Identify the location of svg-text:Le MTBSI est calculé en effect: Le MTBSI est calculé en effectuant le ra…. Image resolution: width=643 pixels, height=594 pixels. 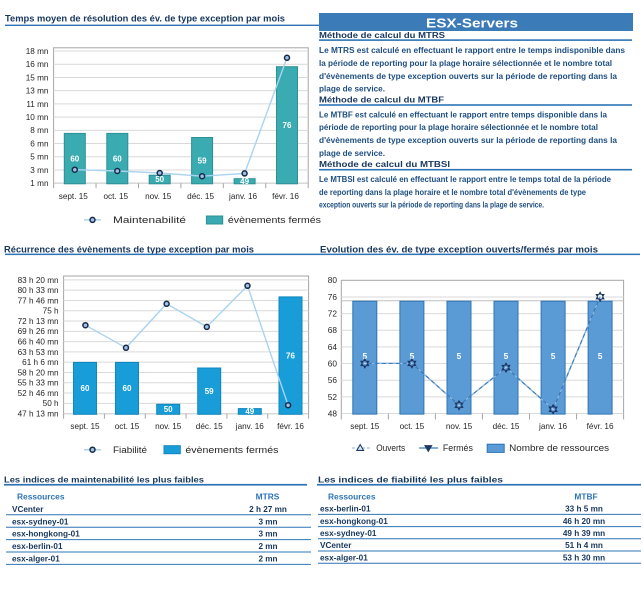
(465, 179).